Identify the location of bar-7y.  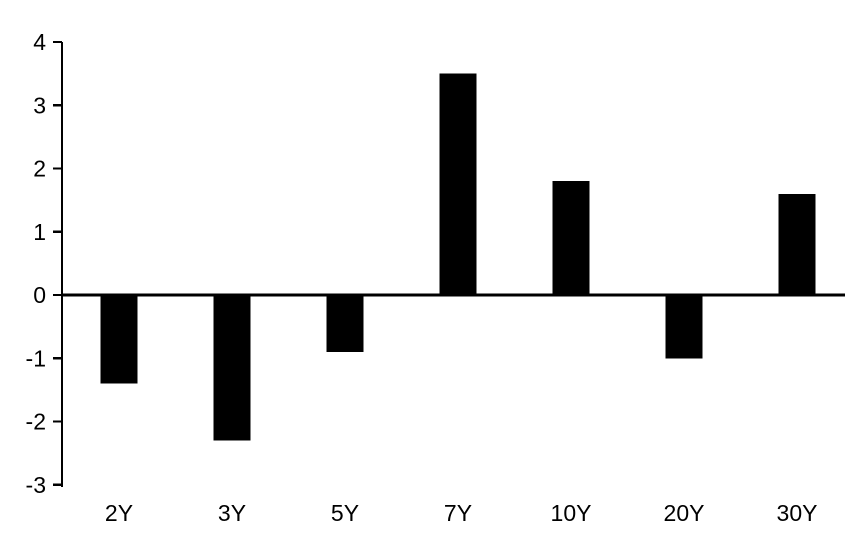
(458, 184).